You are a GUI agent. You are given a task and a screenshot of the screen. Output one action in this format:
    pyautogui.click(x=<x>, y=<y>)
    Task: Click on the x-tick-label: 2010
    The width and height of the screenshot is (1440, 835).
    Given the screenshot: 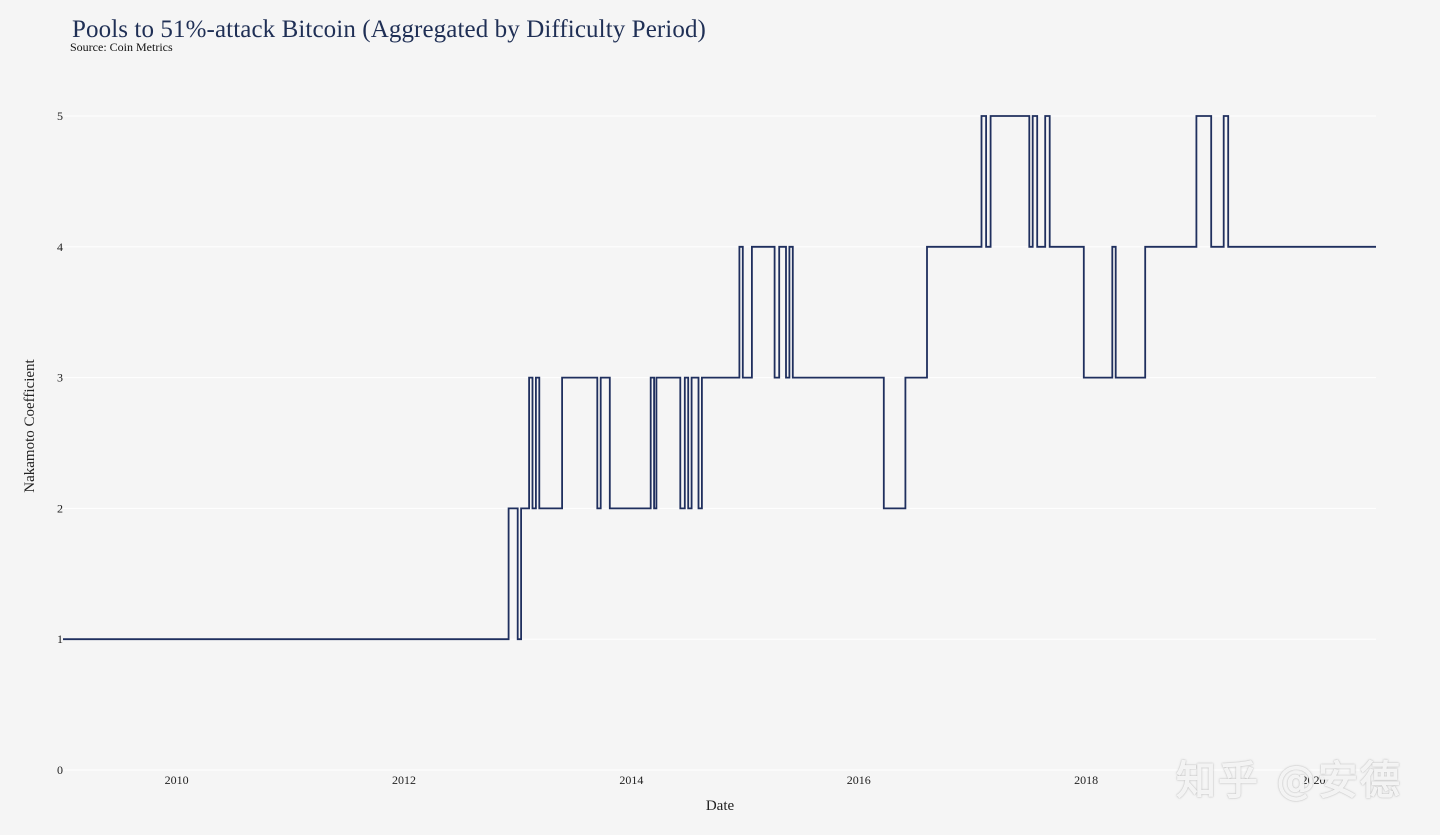 What is the action you would take?
    pyautogui.click(x=177, y=780)
    